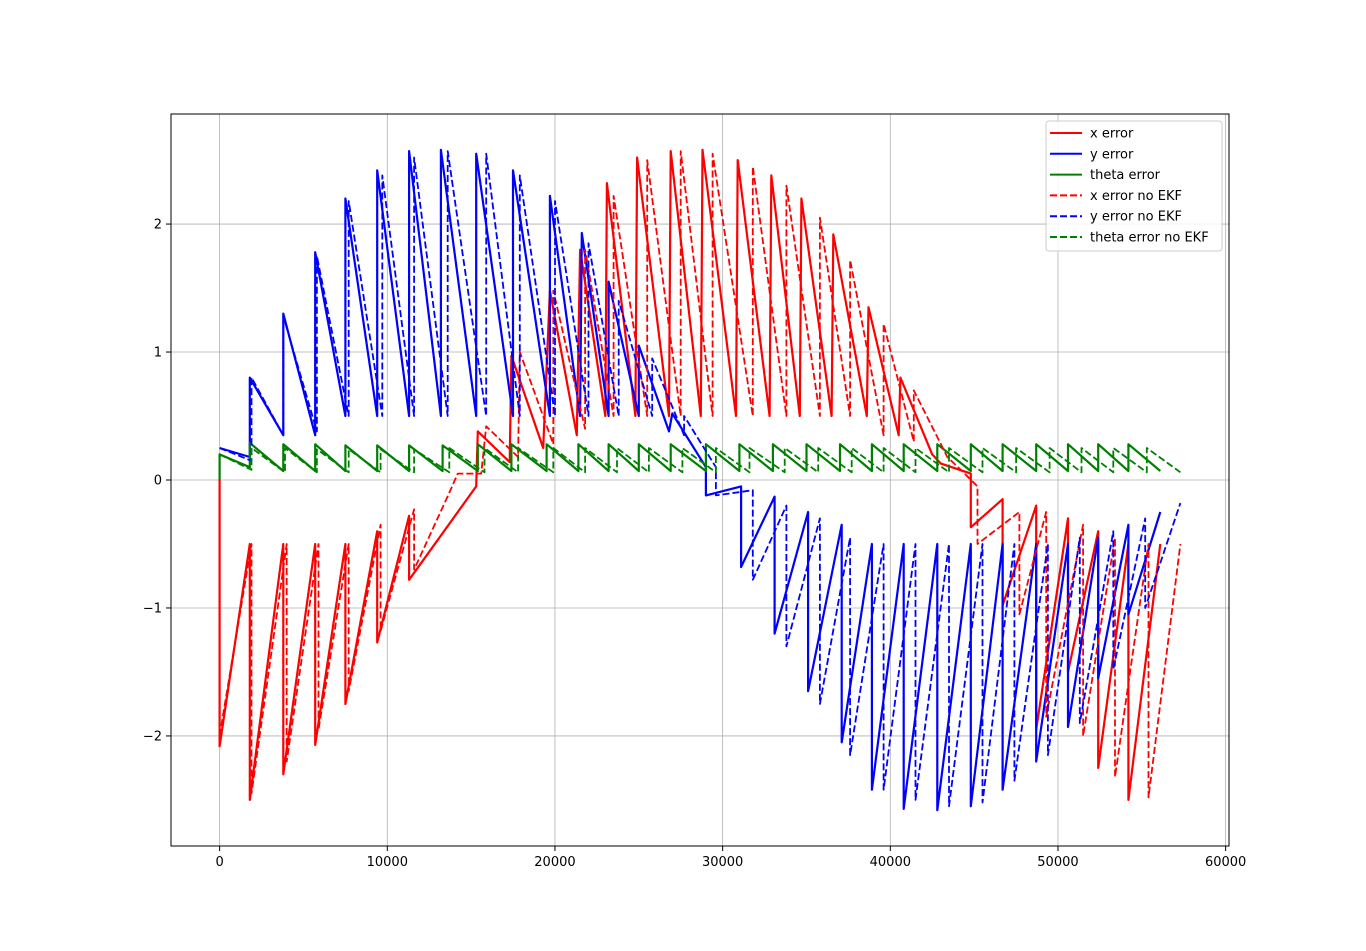  Describe the element at coordinates (158, 481) in the screenshot. I see `y-tick-label: 0` at that location.